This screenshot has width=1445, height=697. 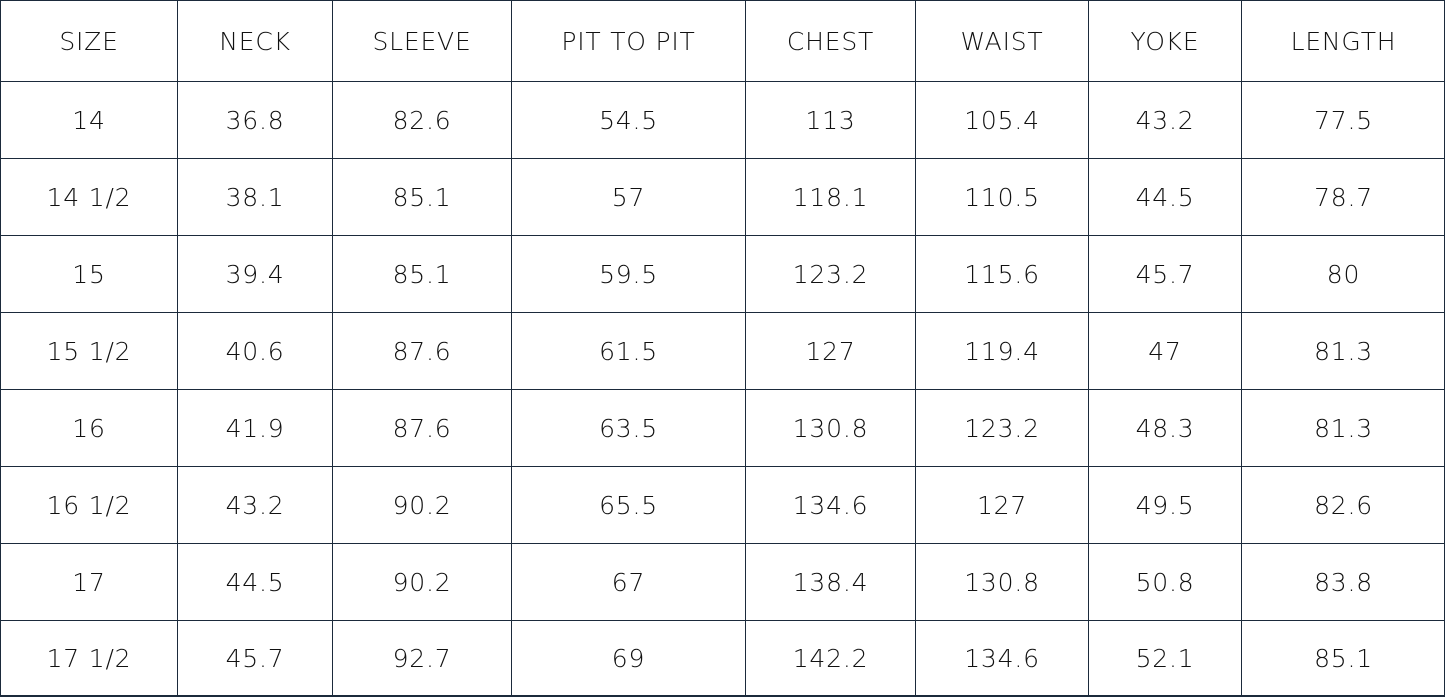 What do you see at coordinates (1002, 351) in the screenshot?
I see `table-cell: 119.4` at bounding box center [1002, 351].